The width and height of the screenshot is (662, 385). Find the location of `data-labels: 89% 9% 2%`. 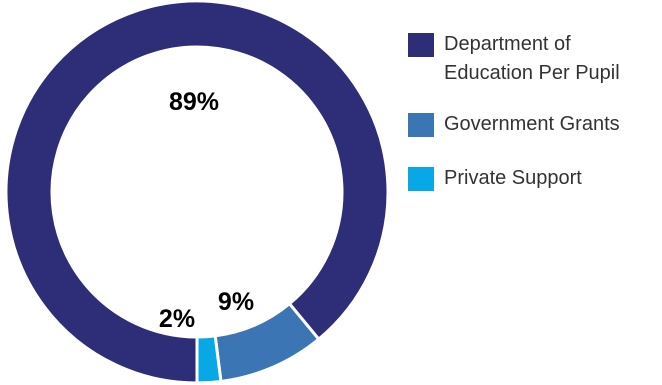

data-labels: 89% 9% 2% is located at coordinates (206, 210).